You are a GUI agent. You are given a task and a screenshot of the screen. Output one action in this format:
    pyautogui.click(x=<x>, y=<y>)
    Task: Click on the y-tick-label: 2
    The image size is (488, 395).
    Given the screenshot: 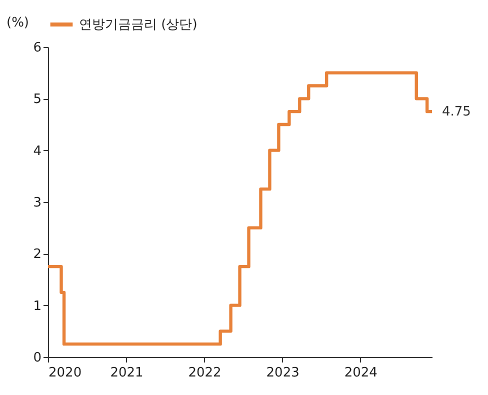 What is the action you would take?
    pyautogui.click(x=37, y=254)
    